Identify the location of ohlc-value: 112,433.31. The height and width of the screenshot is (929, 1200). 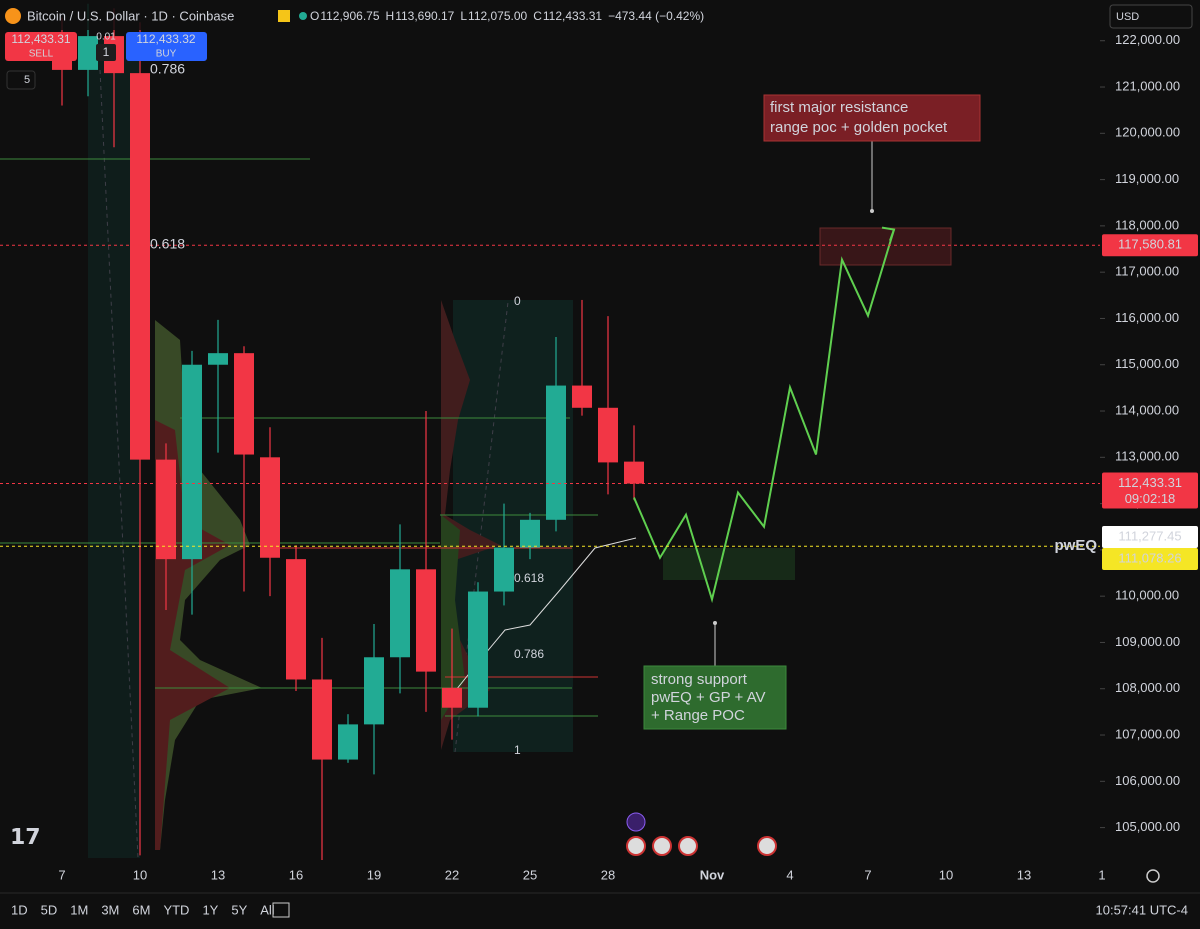
(572, 16).